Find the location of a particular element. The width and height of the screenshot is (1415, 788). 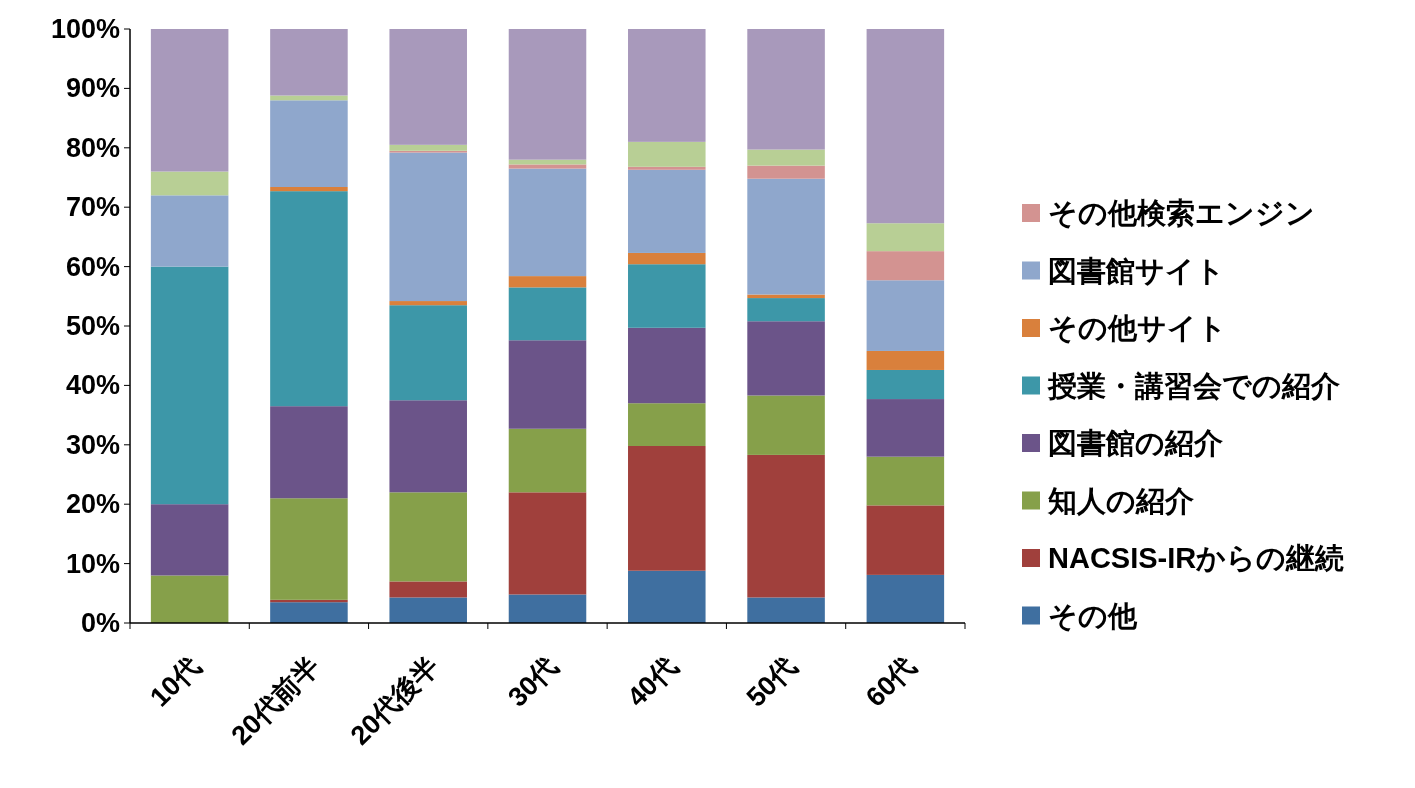

x-tick-label: 50代 is located at coordinates (771, 682).